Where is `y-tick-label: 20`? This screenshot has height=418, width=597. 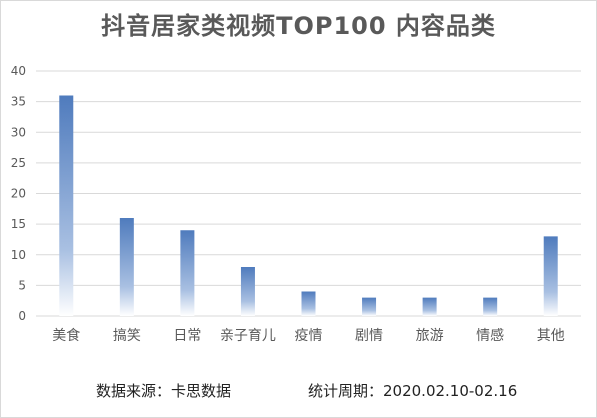
y-tick-label: 20 is located at coordinates (18, 194).